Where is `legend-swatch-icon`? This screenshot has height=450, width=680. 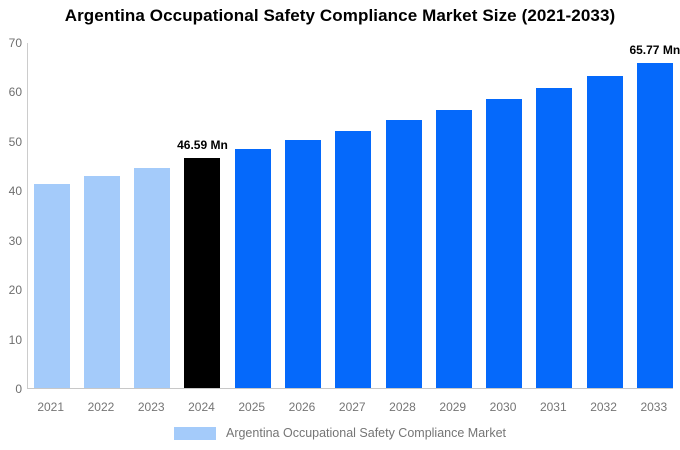
legend-swatch-icon is located at coordinates (194, 433).